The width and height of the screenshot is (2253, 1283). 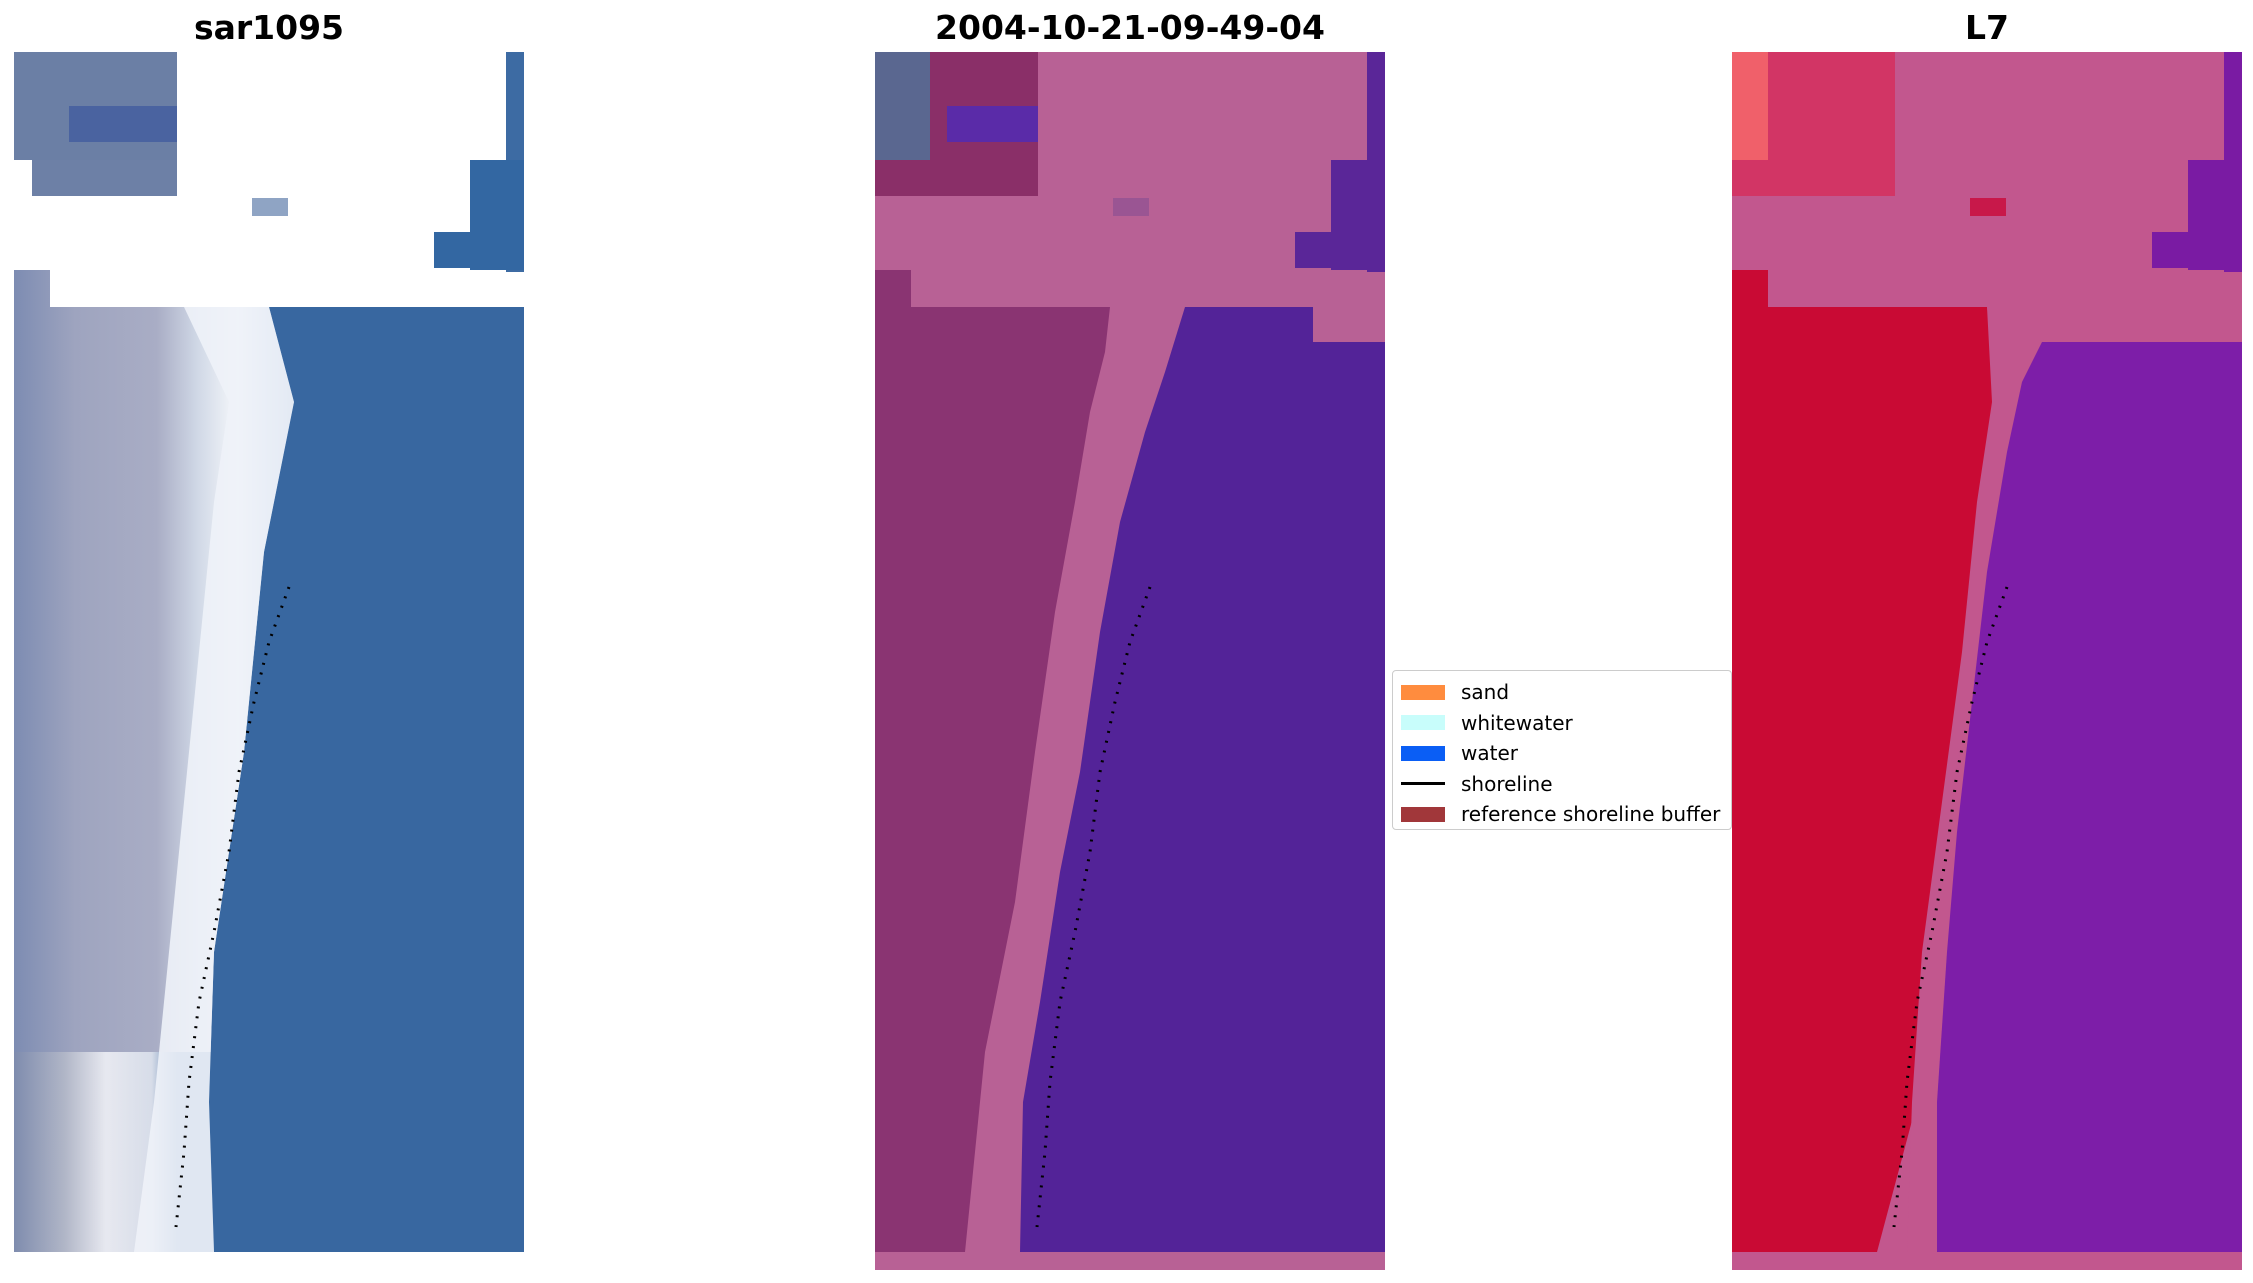 I want to click on legend-item-reference-shoreline-buffer: reference shoreline buffer, so click(x=1562, y=814).